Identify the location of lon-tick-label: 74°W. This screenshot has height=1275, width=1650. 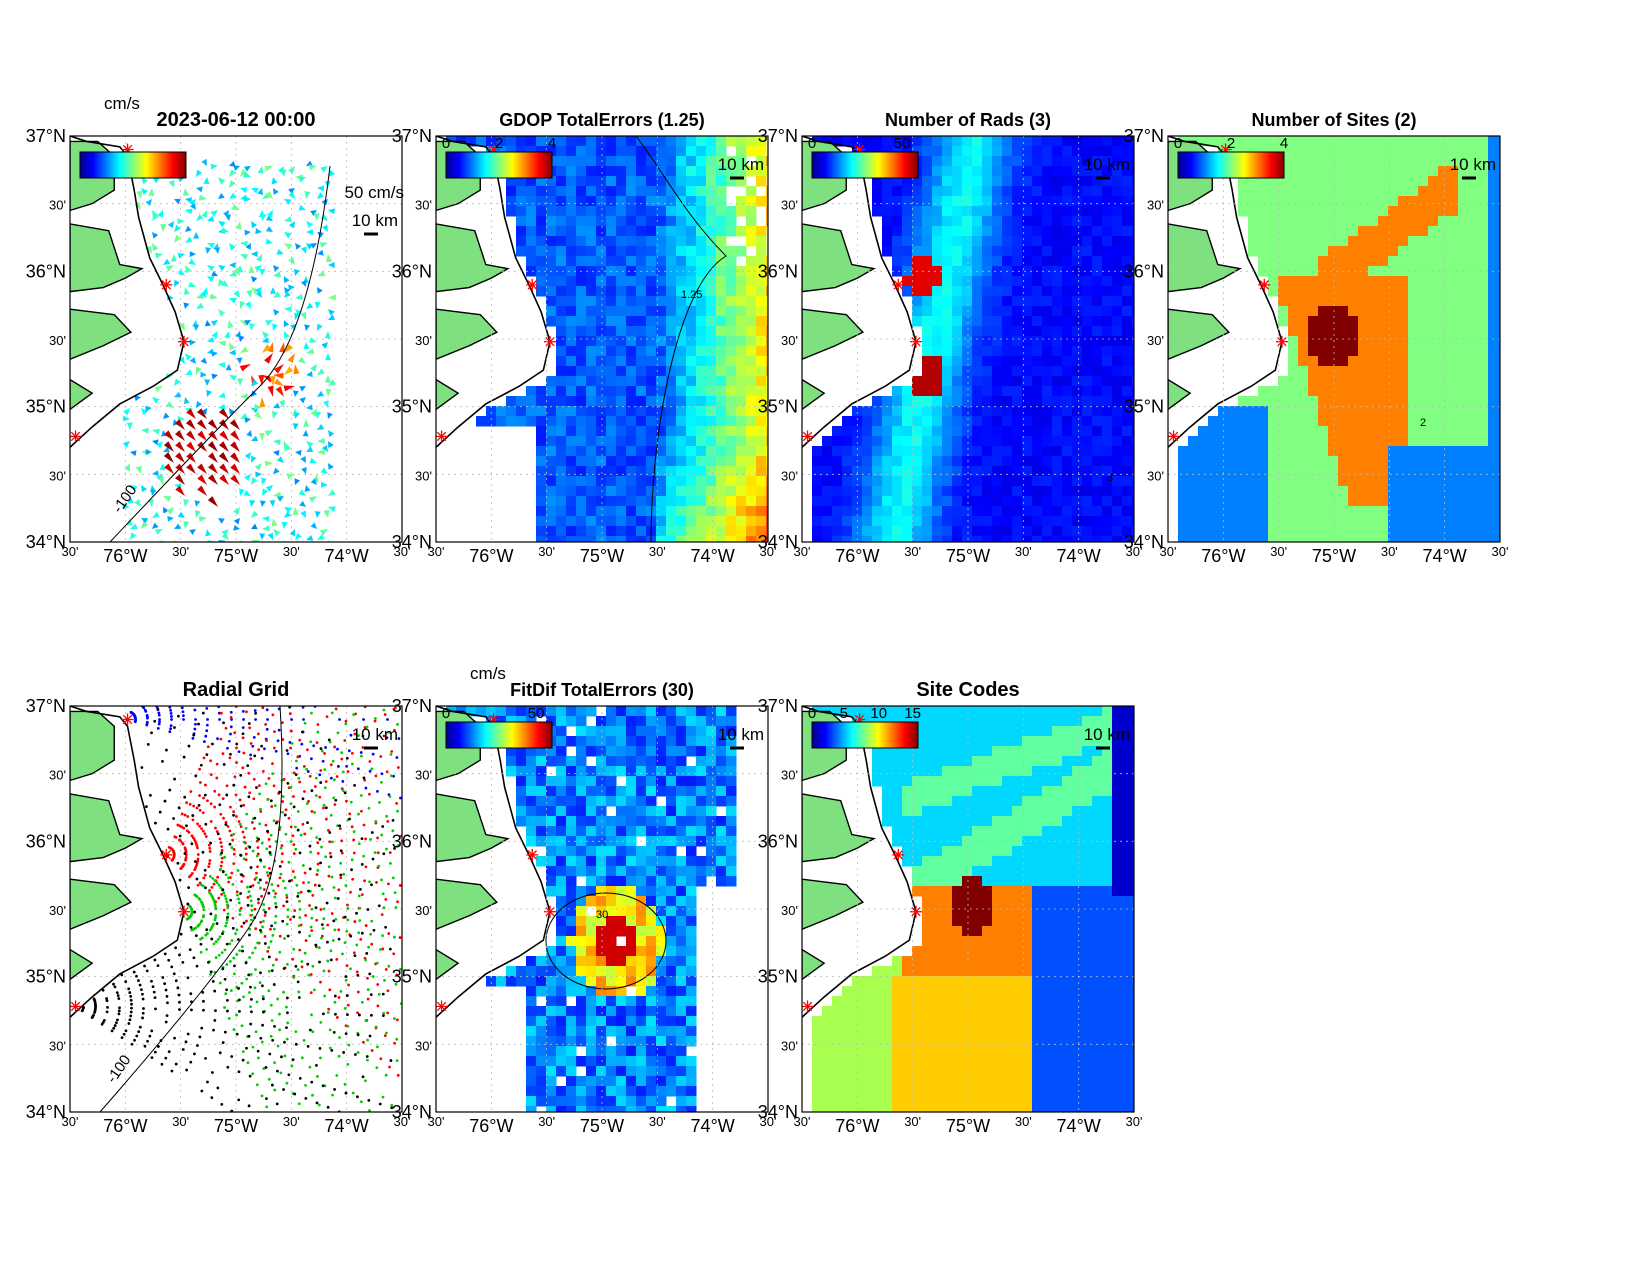
(1445, 556).